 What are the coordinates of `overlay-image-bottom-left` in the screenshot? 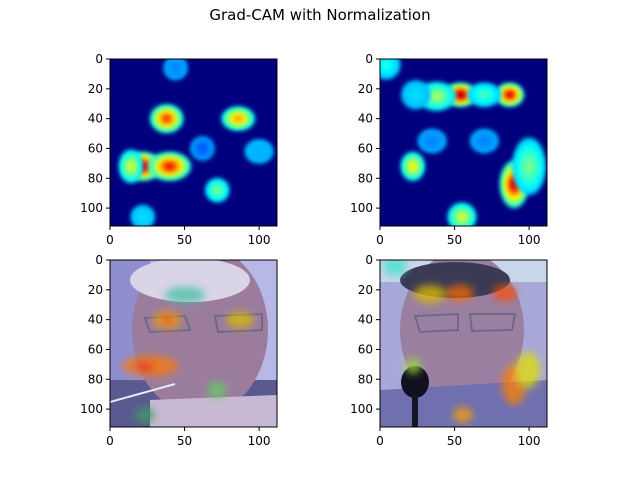 It's located at (193, 343).